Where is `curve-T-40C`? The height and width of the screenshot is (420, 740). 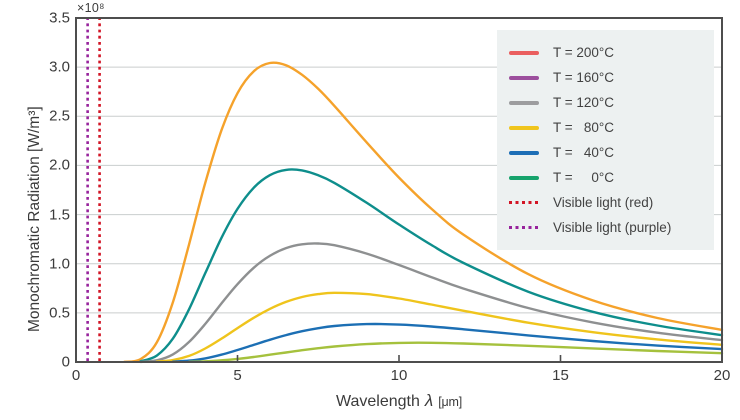 curve-T-40C is located at coordinates (447, 342).